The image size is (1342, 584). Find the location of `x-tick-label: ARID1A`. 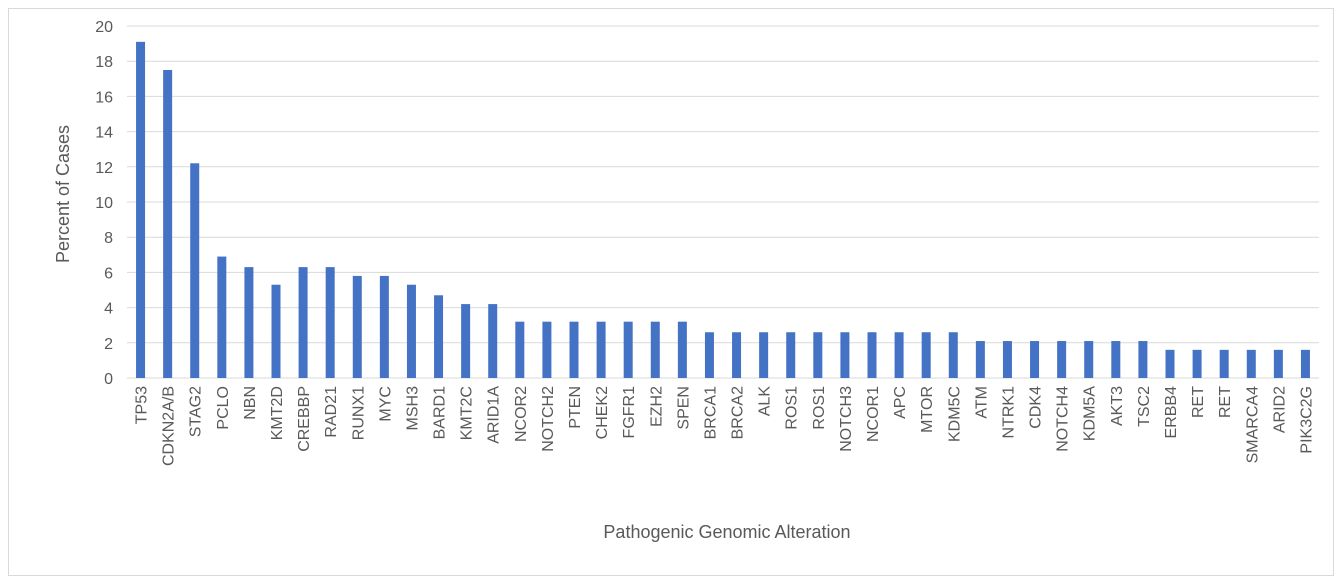

x-tick-label: ARID1A is located at coordinates (494, 415).